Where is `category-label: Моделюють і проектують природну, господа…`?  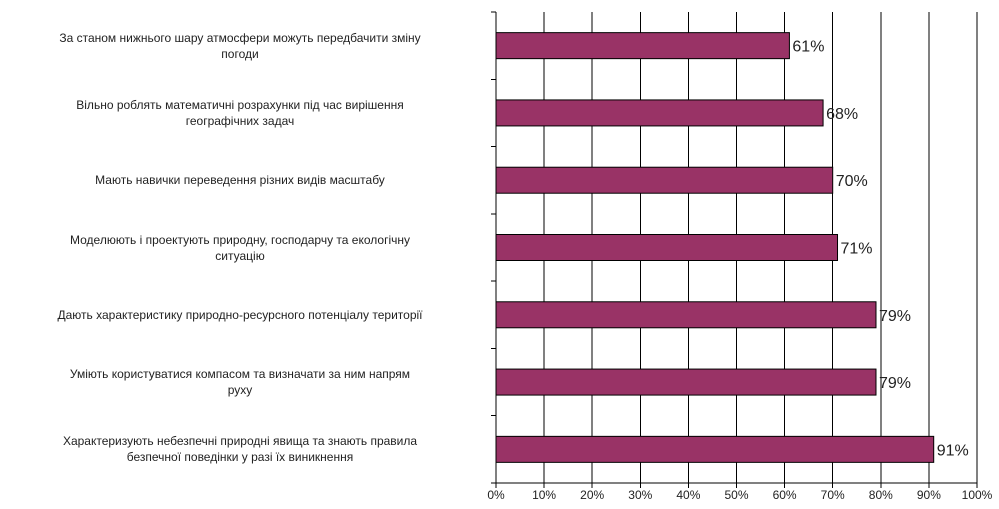
category-label: Моделюють і проектують природну, господа… is located at coordinates (240, 248).